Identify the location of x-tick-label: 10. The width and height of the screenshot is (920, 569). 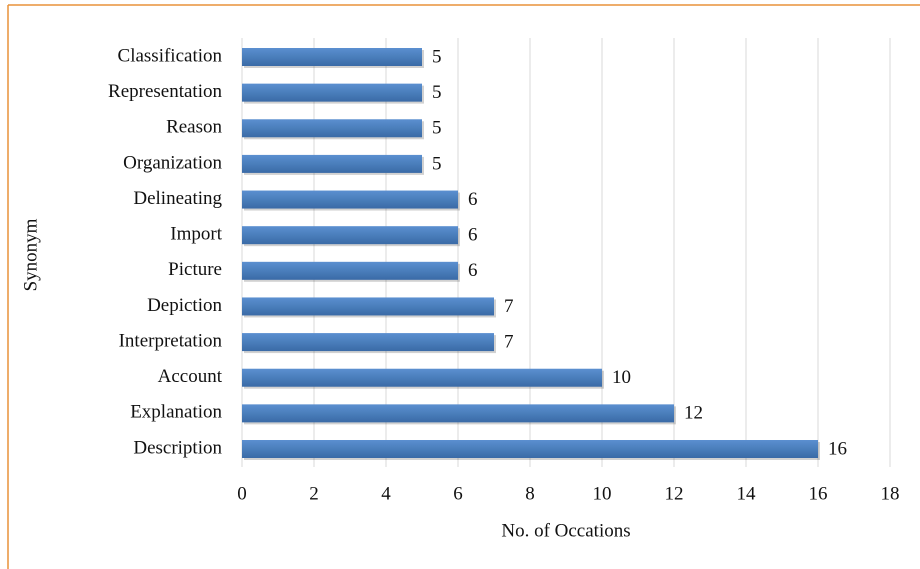
(602, 493).